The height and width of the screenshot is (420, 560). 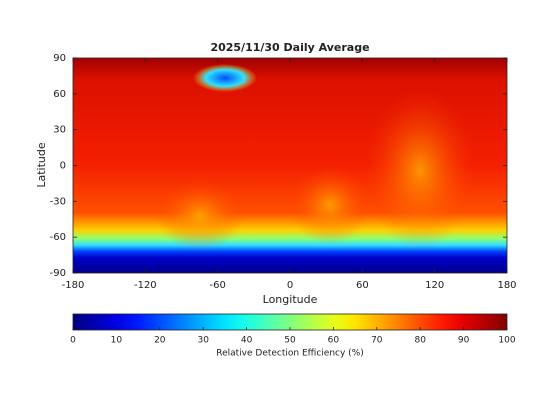 I want to click on x-tick-label: -120, so click(x=145, y=285).